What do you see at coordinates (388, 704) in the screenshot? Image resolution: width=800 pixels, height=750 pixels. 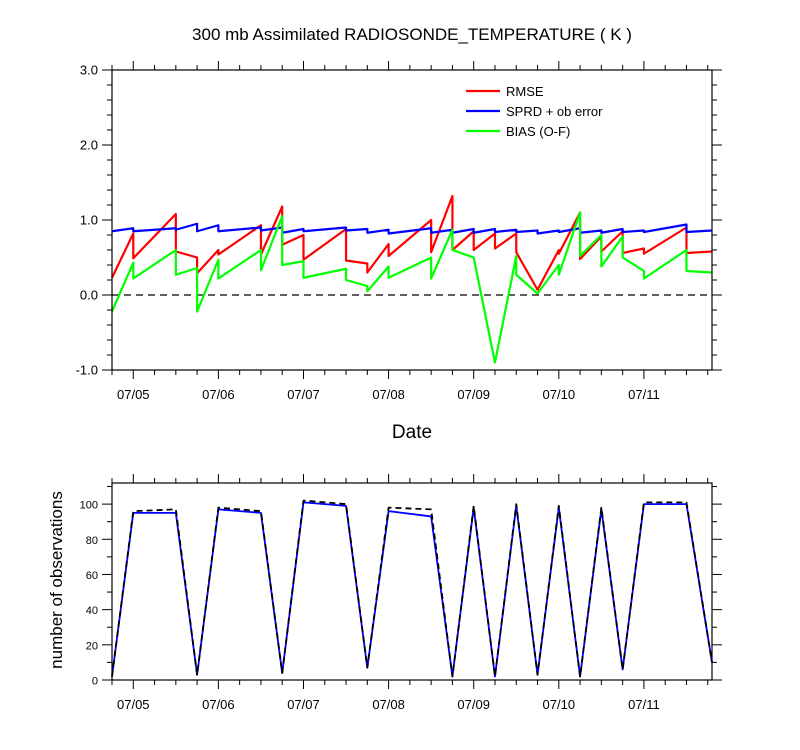 I see `bottom-x-tick-label: 07/08` at bounding box center [388, 704].